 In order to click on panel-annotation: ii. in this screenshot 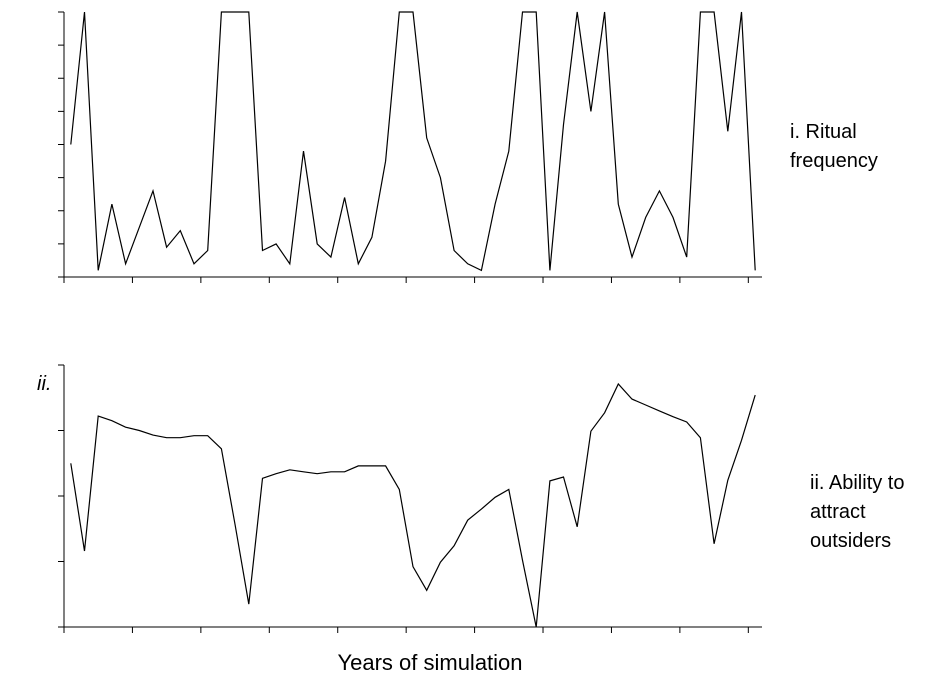, I will do `click(44, 384)`.